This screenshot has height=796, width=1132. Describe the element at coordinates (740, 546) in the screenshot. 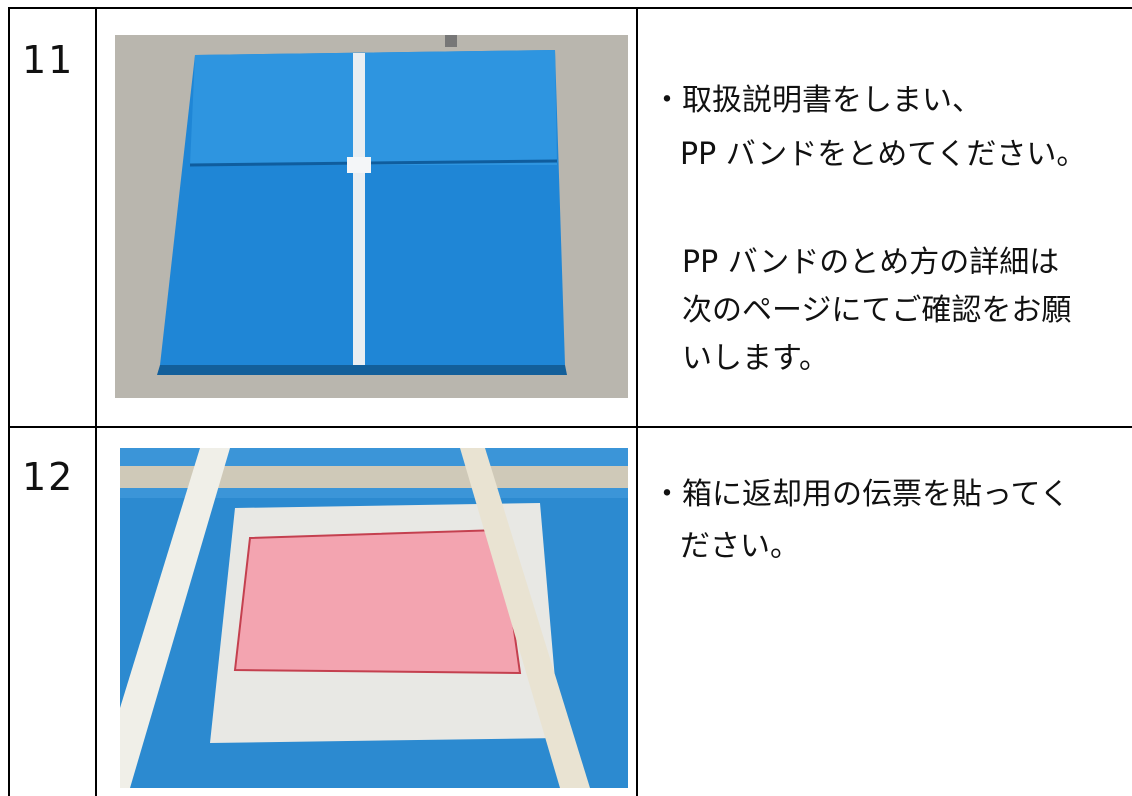

I see `instruction-line: ださい。` at that location.